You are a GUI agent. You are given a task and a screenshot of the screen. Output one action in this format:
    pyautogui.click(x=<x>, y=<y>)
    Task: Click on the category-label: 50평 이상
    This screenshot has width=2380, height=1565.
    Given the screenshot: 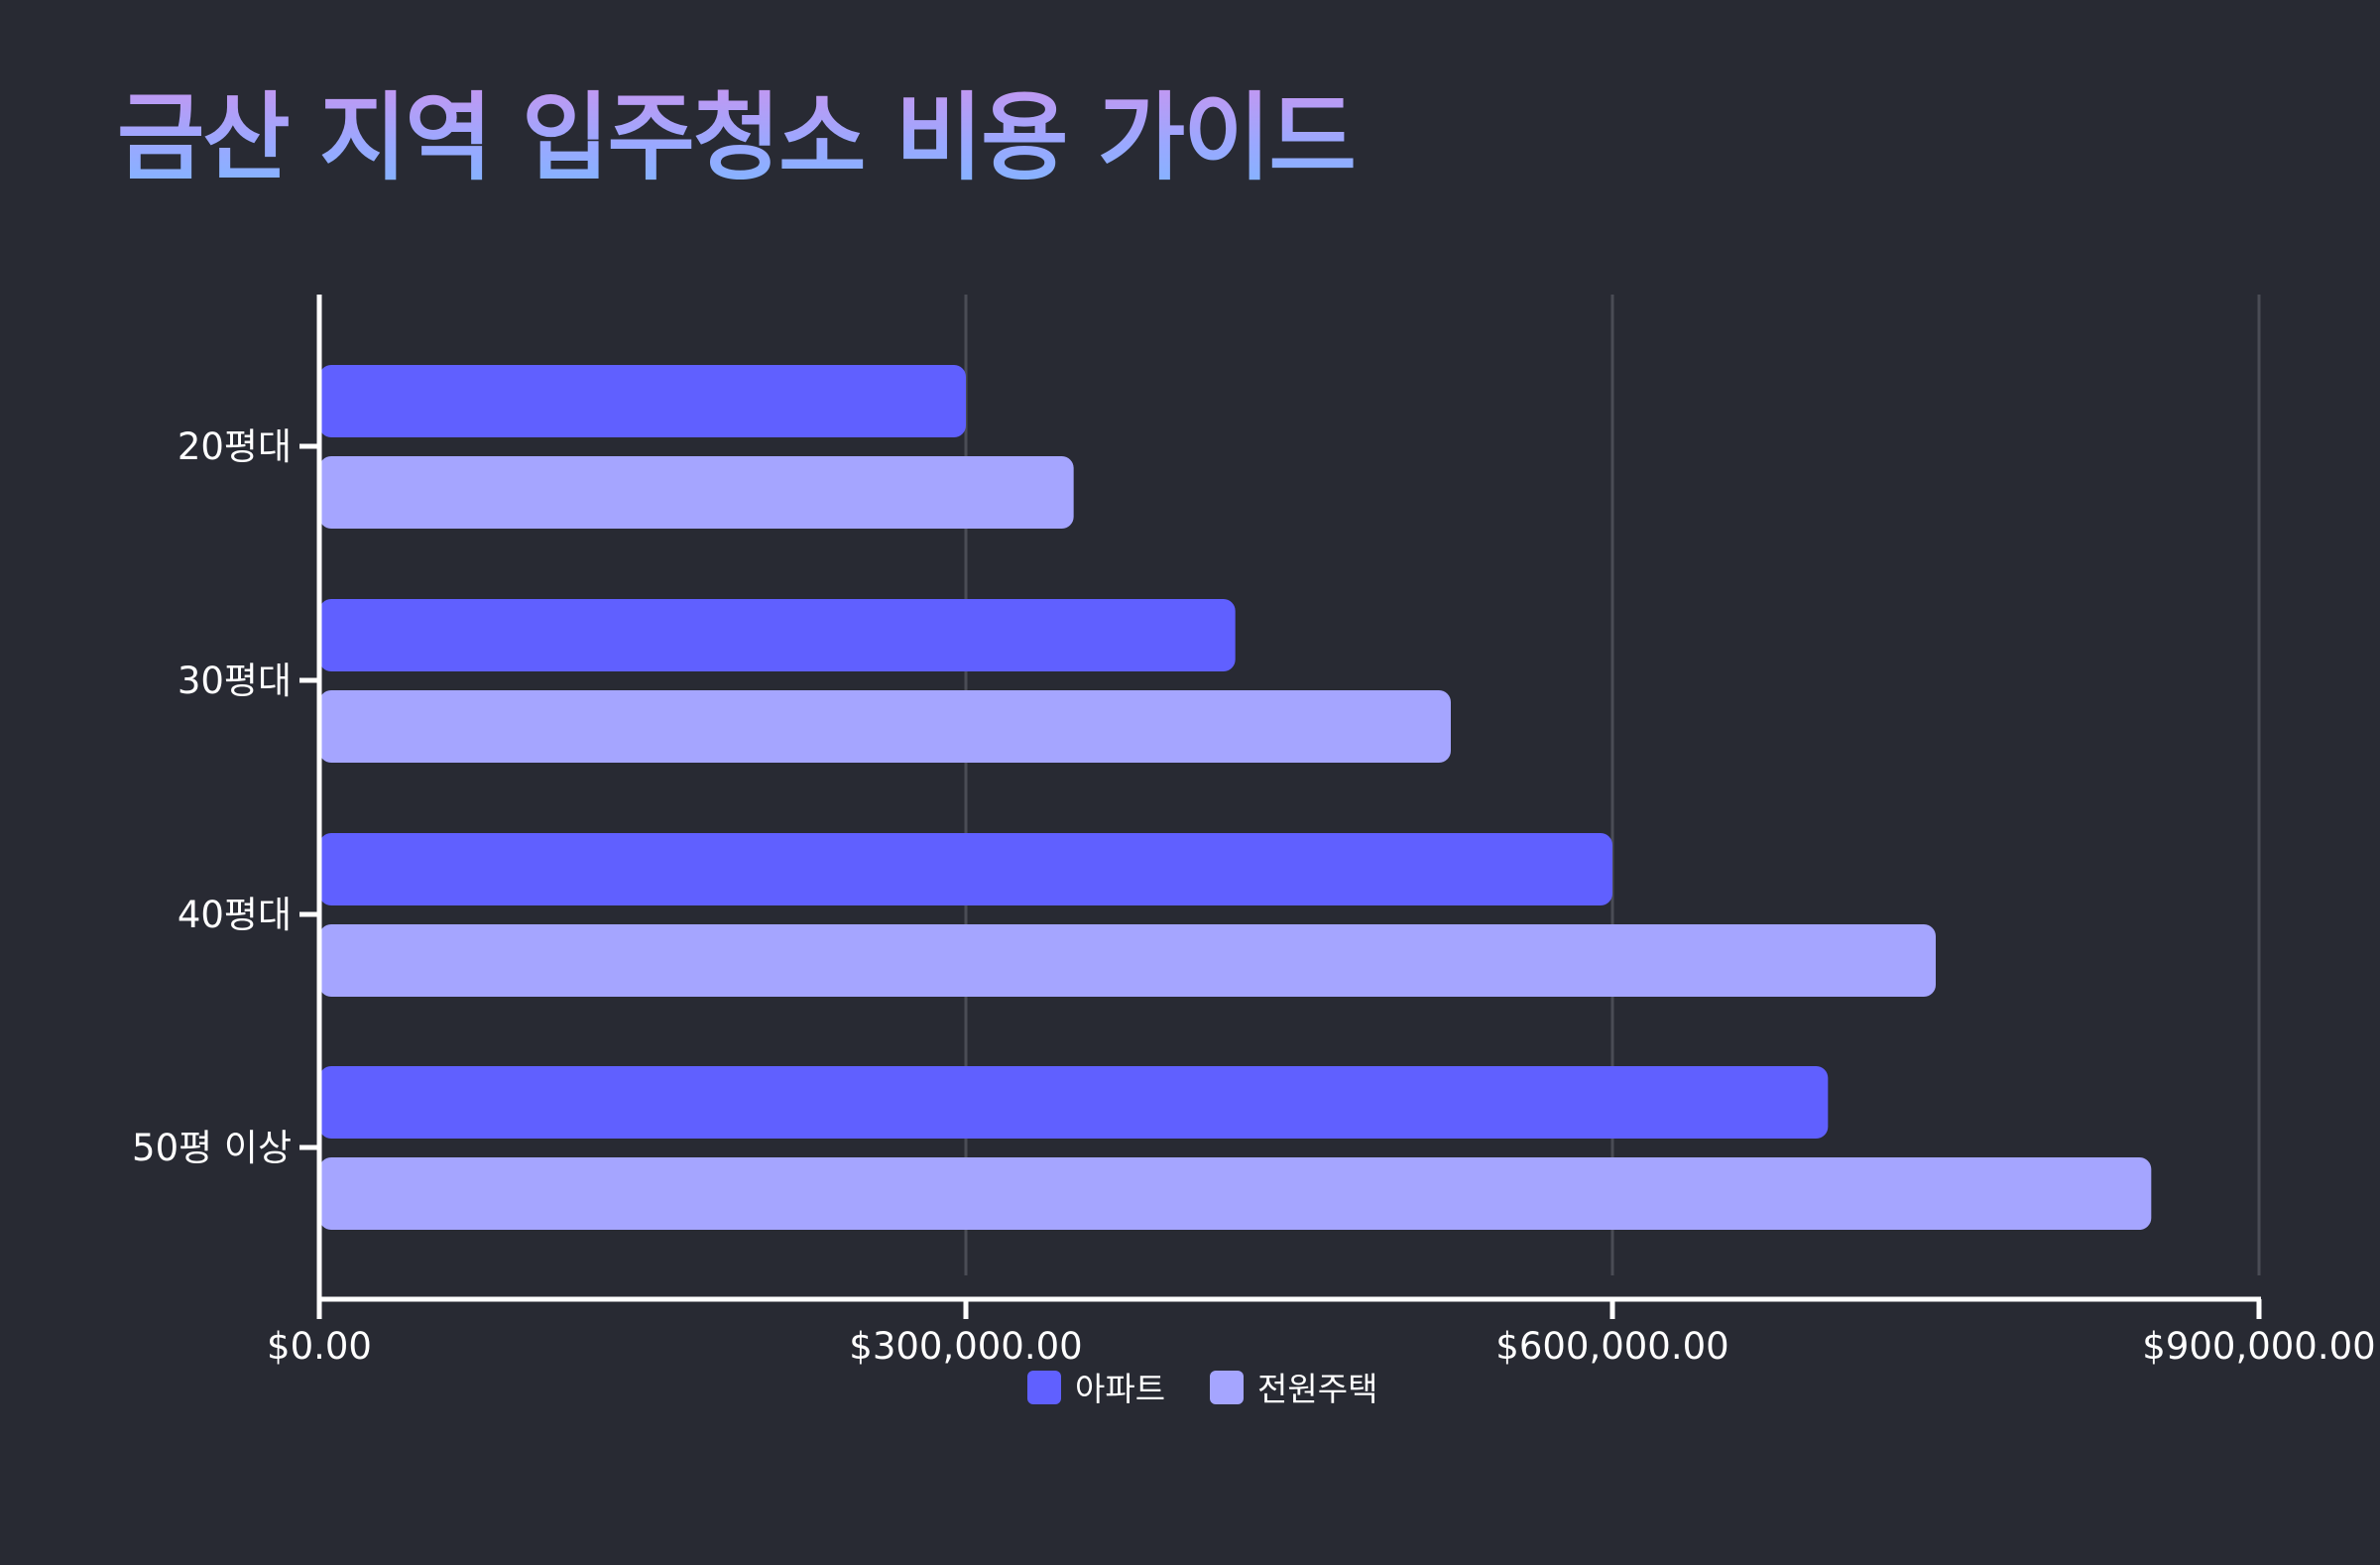 What is the action you would take?
    pyautogui.click(x=212, y=1148)
    